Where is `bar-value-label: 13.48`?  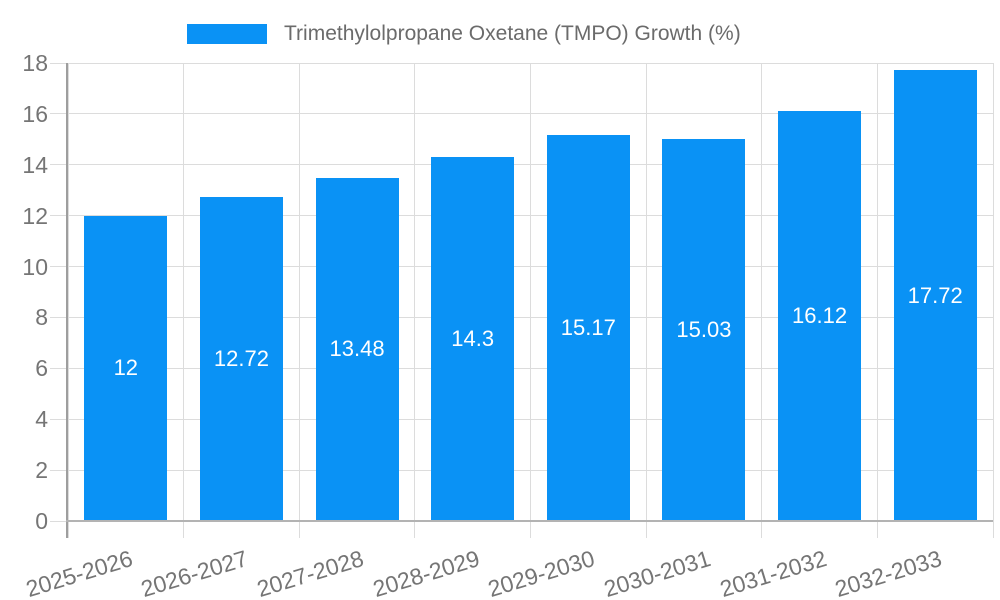 bar-value-label: 13.48 is located at coordinates (357, 349).